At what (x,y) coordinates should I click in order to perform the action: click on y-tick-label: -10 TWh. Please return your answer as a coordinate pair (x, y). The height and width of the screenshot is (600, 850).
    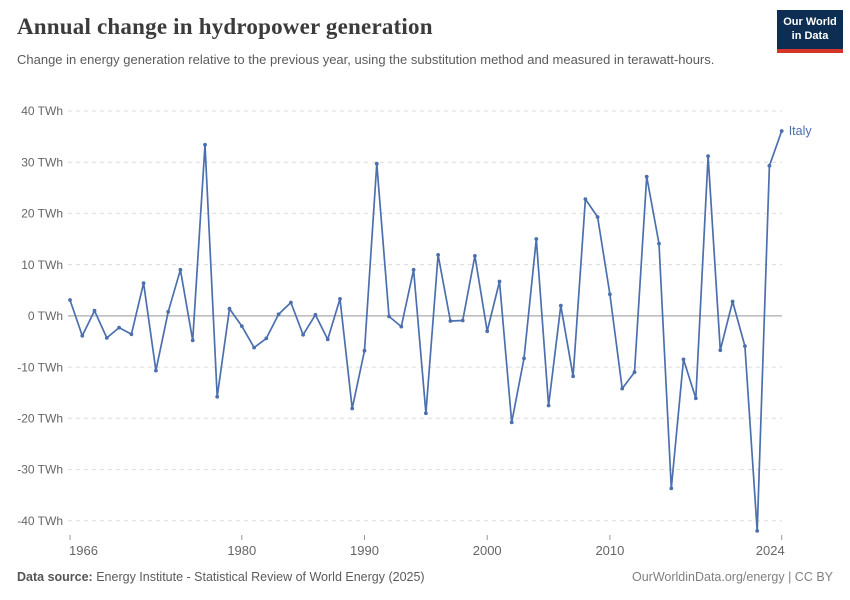
    Looking at the image, I should click on (40, 367).